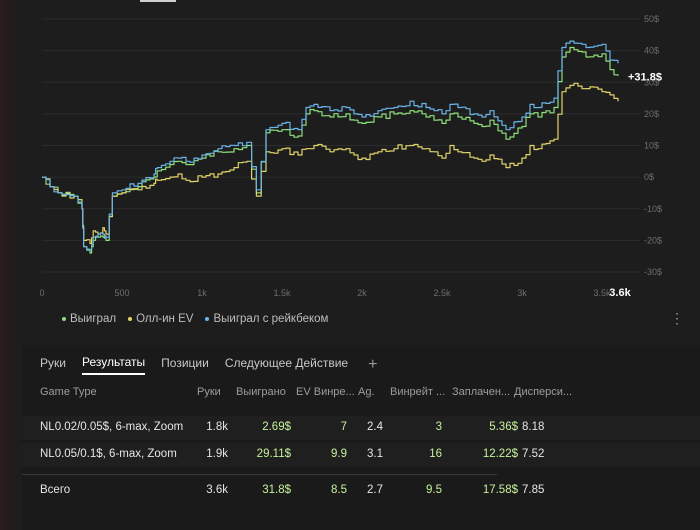 The width and height of the screenshot is (700, 530). I want to click on cell-ev-winrate: 7, so click(343, 427).